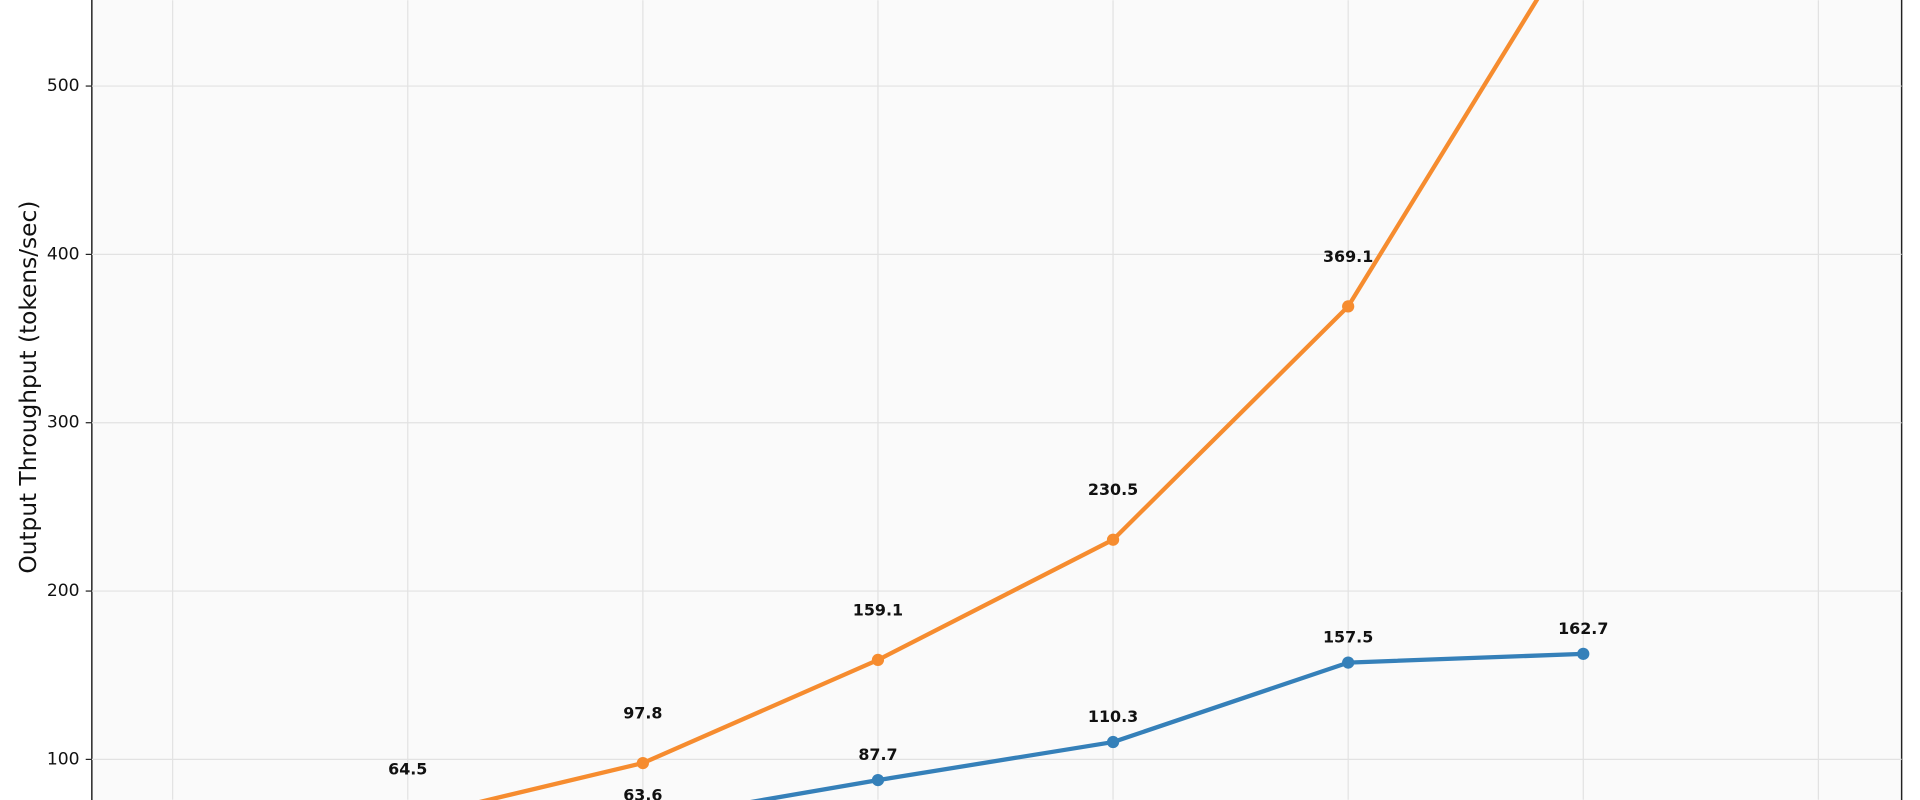 The image size is (1920, 800). Describe the element at coordinates (642, 713) in the screenshot. I see `data-label: 97.8` at that location.